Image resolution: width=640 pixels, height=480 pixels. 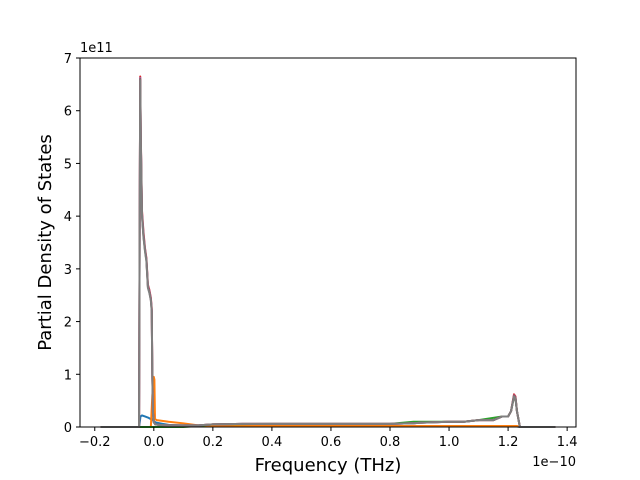 What do you see at coordinates (68, 112) in the screenshot?
I see `y-tick-label: 6` at bounding box center [68, 112].